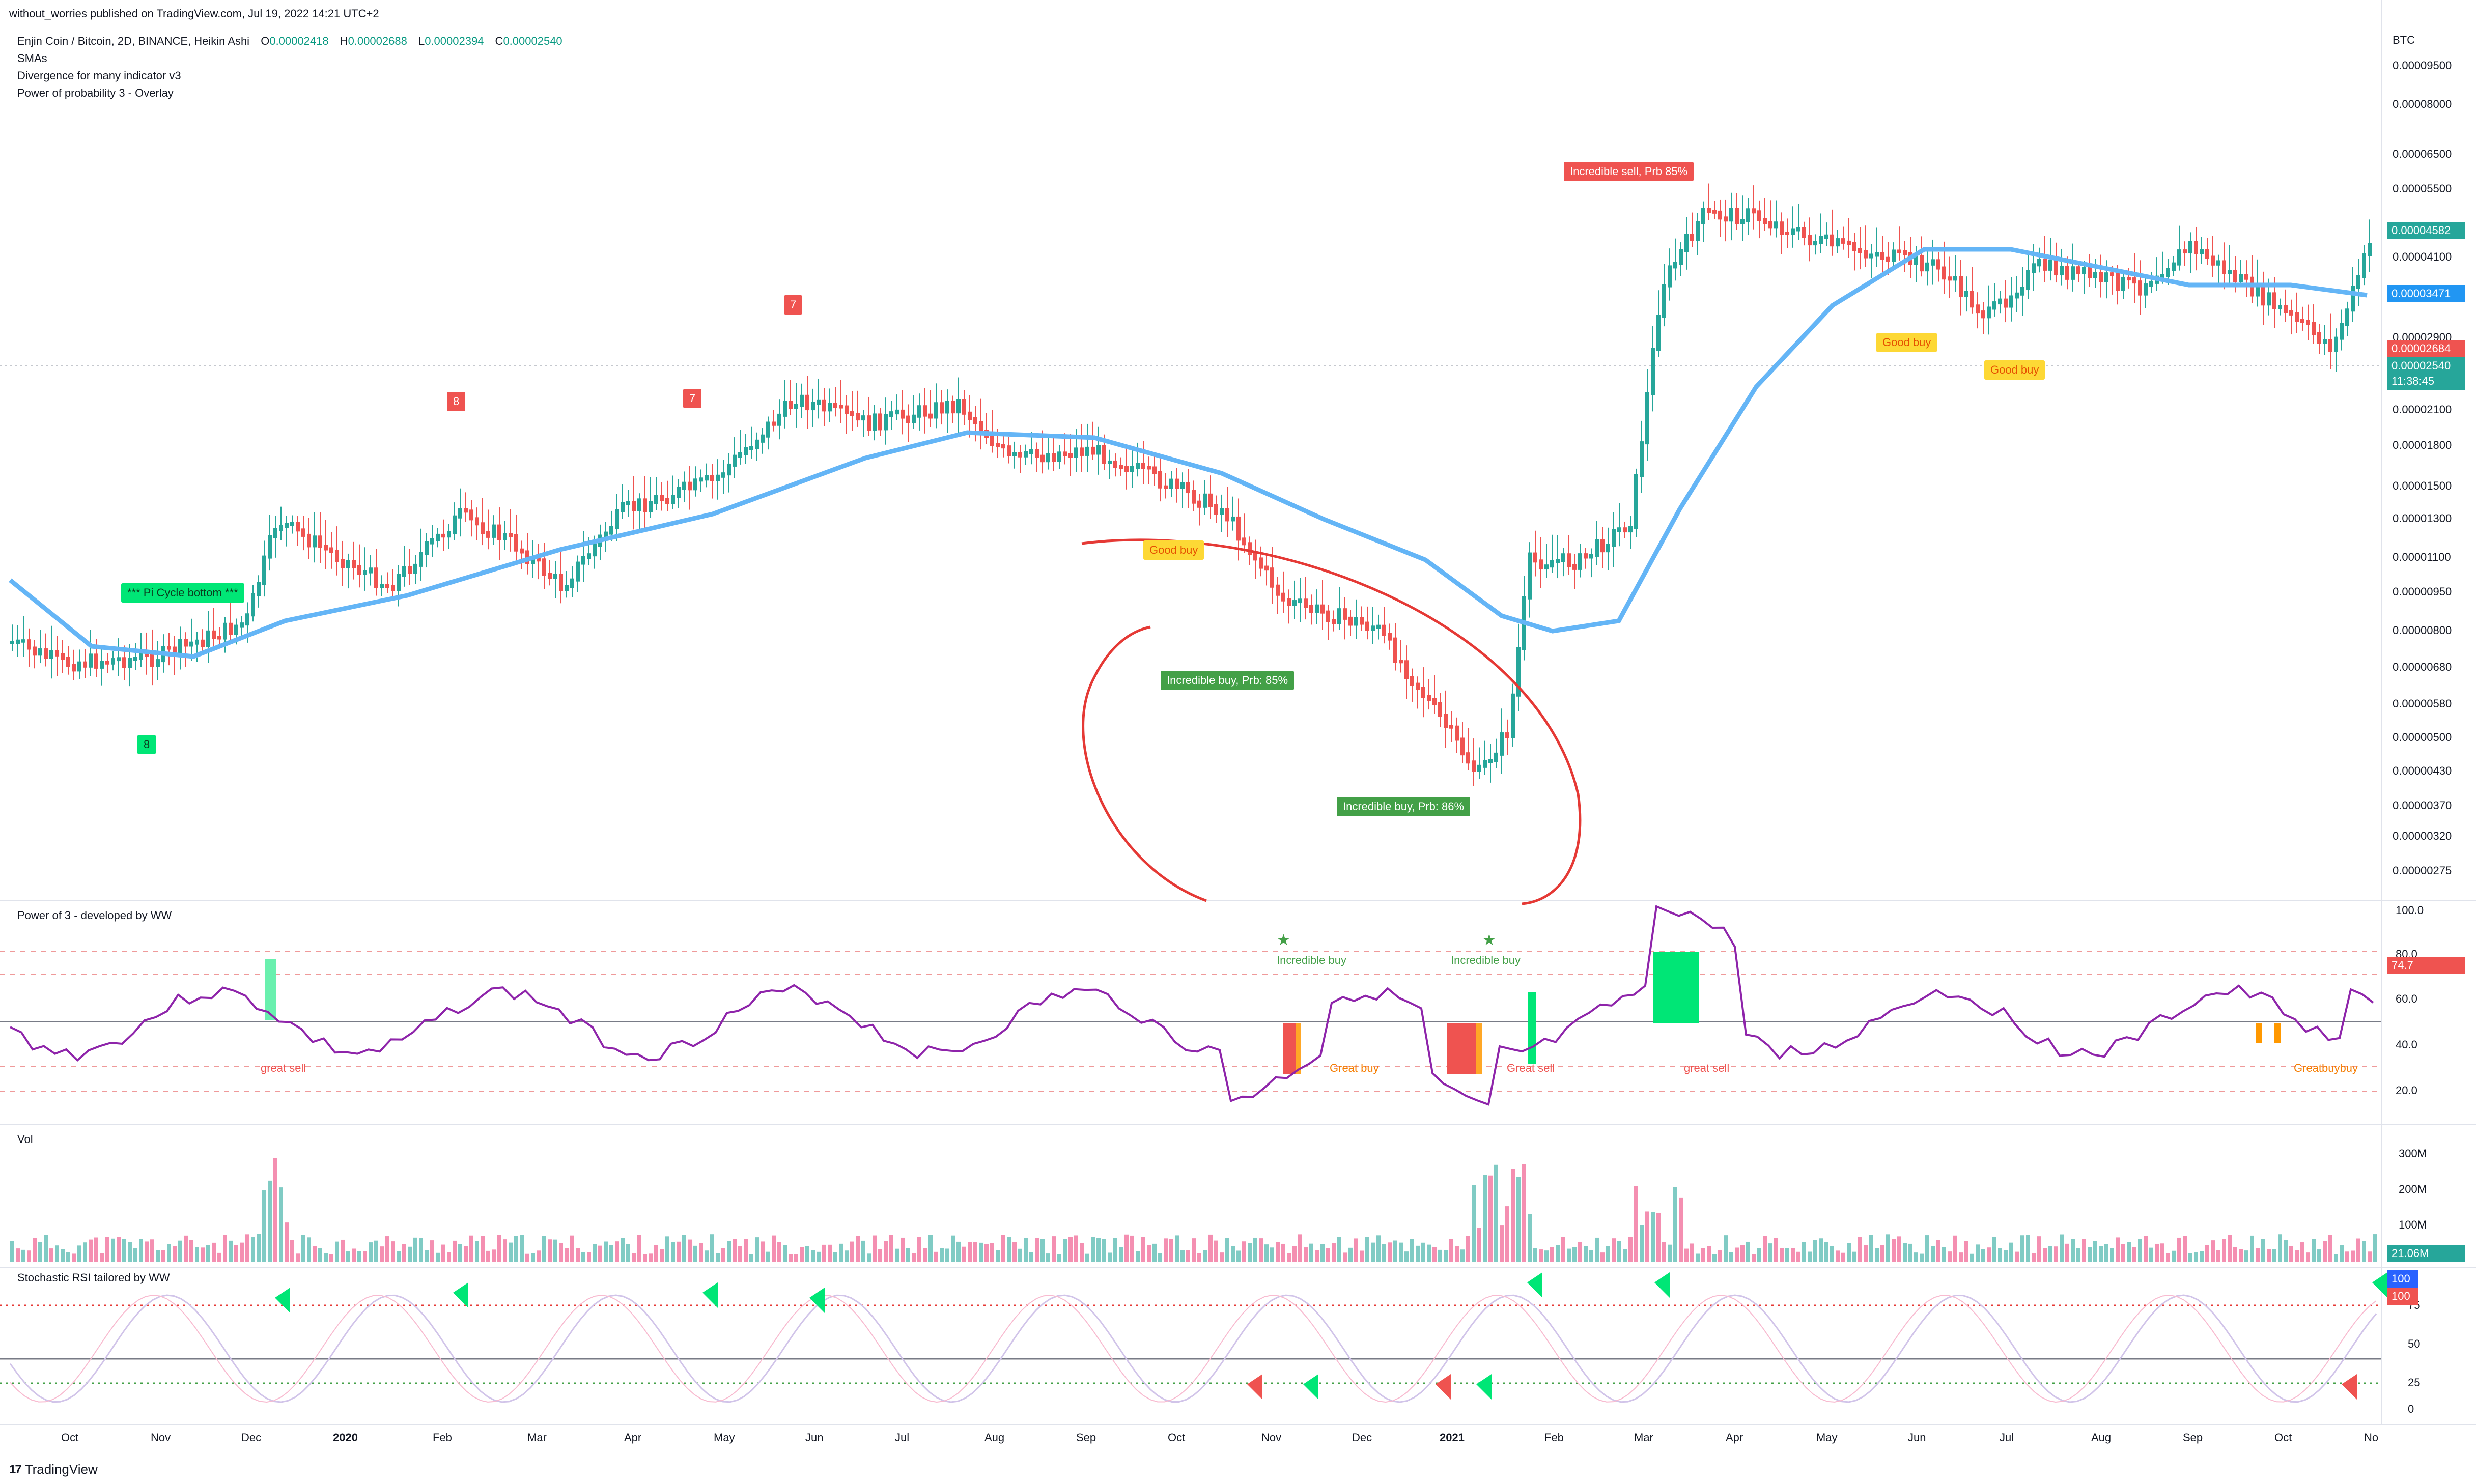 The image size is (2476, 1484). I want to click on ohlc-open-value: 0.00002418, so click(299, 41).